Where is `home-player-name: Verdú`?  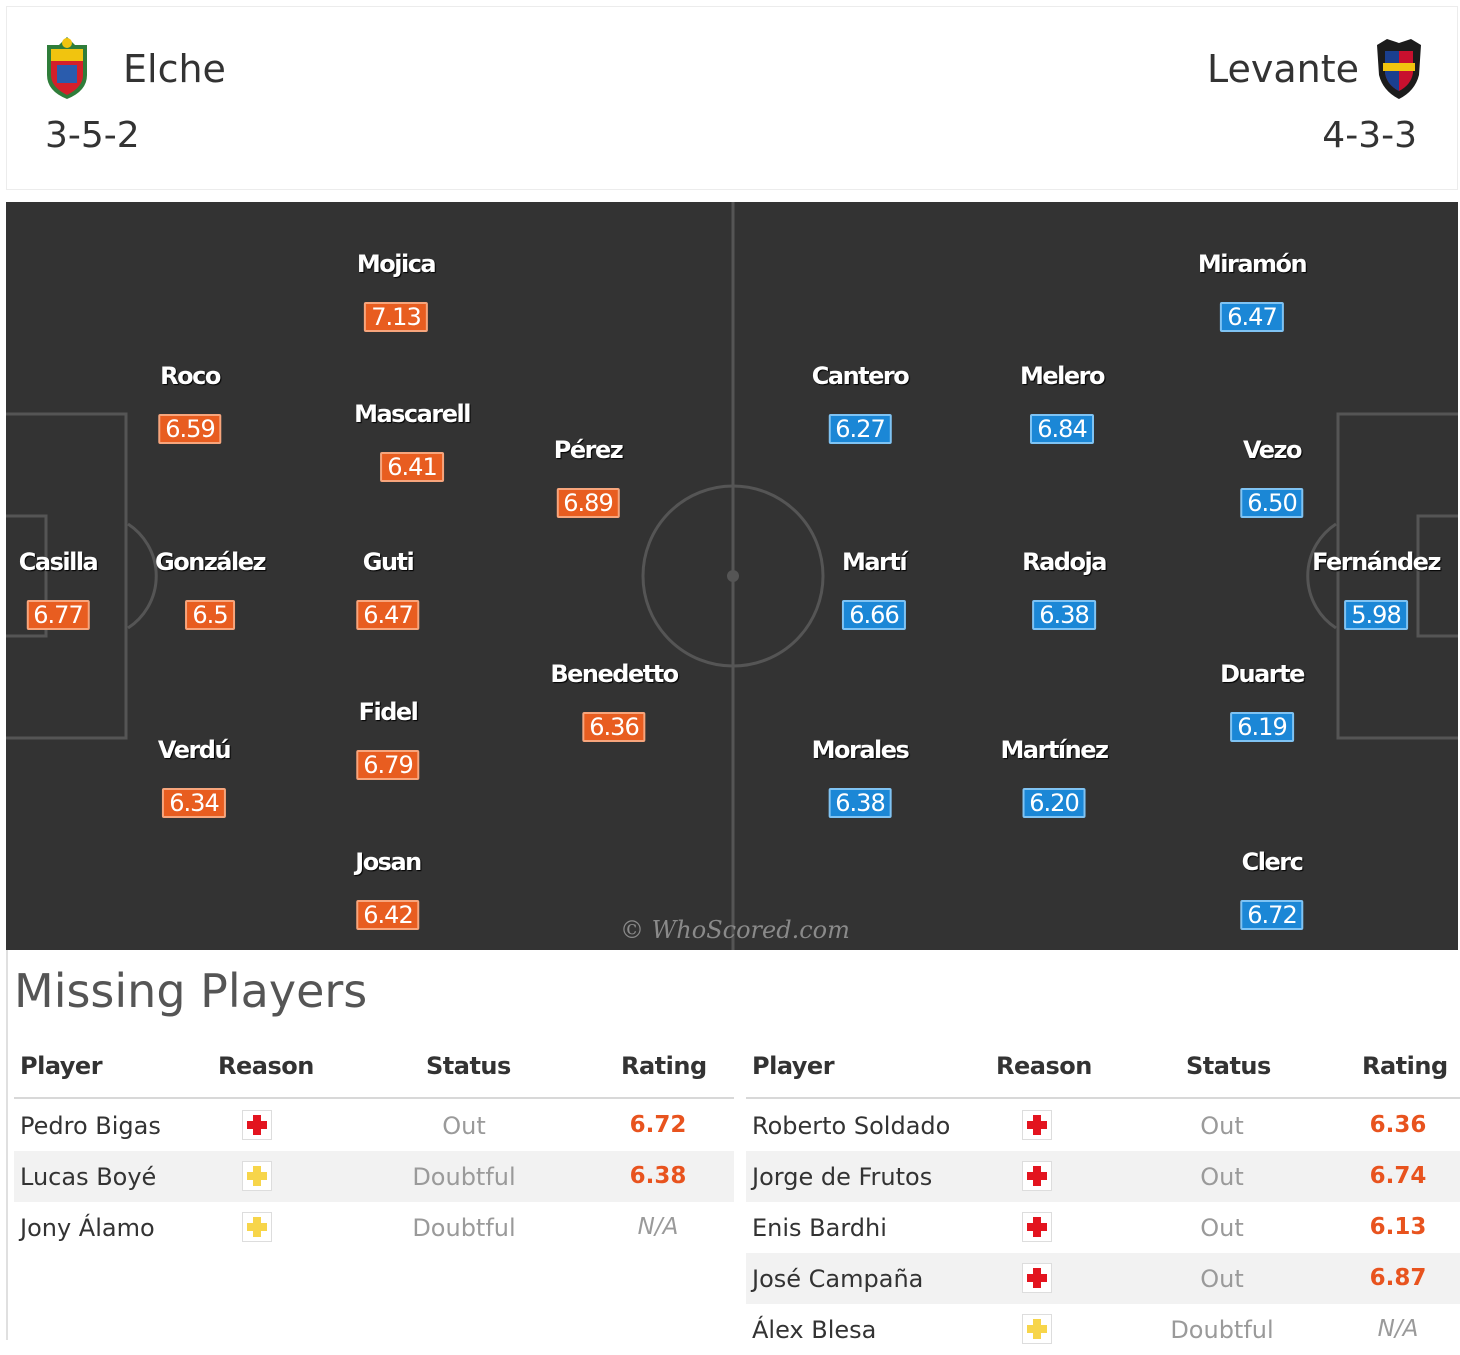
home-player-name: Verdú is located at coordinates (194, 750).